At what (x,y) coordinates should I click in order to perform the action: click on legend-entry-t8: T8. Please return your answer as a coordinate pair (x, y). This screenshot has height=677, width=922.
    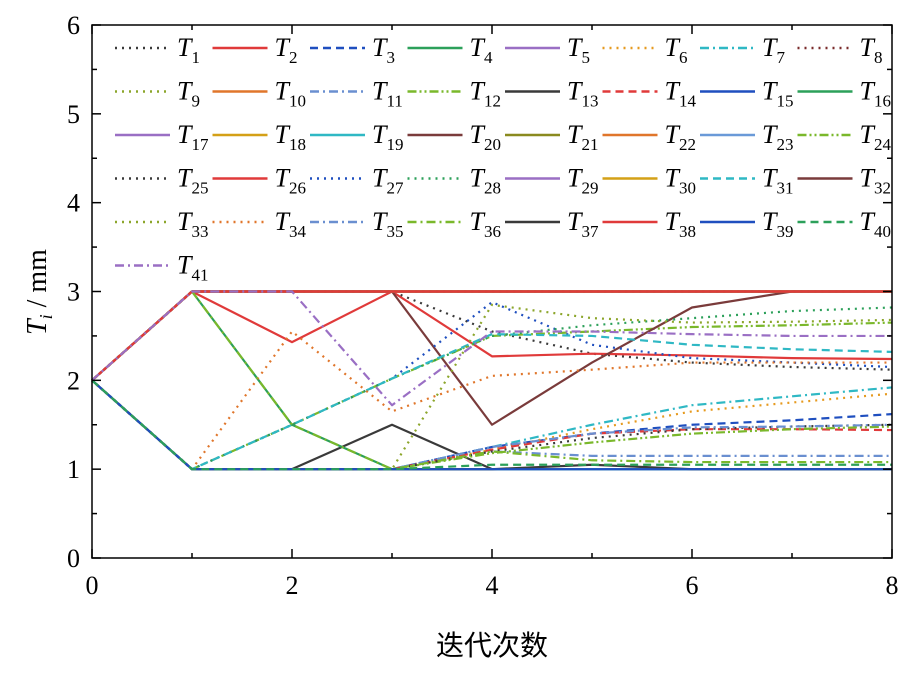
    Looking at the image, I should click on (840, 50).